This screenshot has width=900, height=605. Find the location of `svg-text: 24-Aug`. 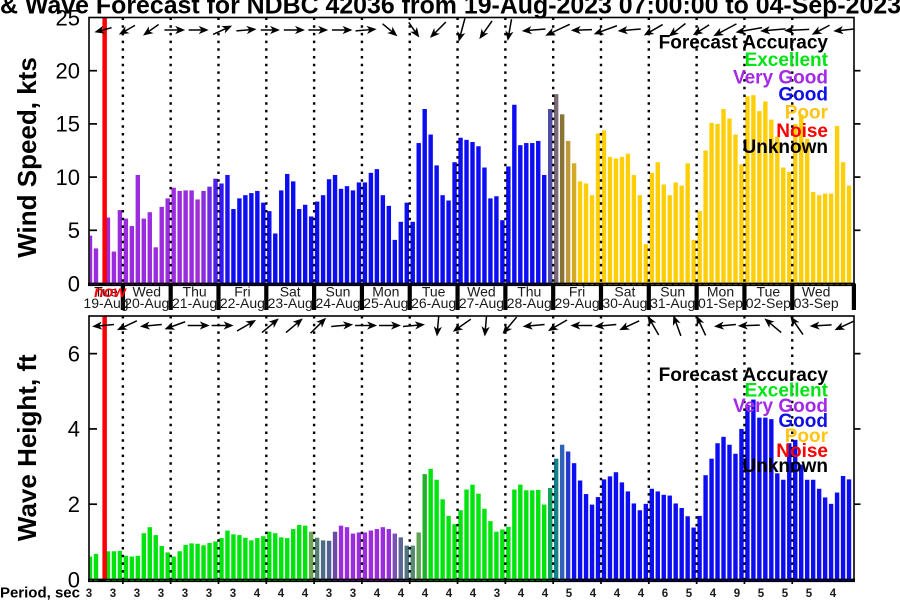

svg-text: 24-Aug is located at coordinates (337, 303).